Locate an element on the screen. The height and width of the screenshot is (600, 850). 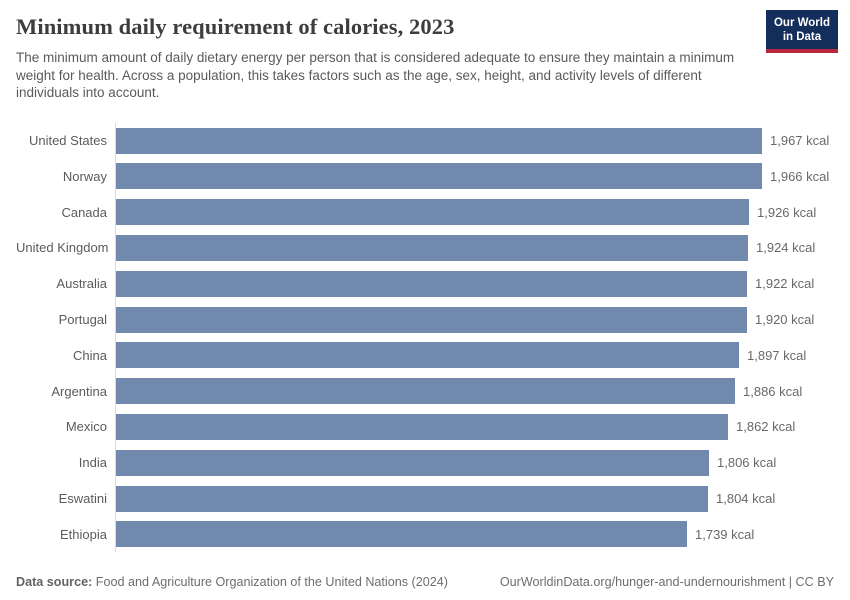
category-label: United States is located at coordinates (67, 141).